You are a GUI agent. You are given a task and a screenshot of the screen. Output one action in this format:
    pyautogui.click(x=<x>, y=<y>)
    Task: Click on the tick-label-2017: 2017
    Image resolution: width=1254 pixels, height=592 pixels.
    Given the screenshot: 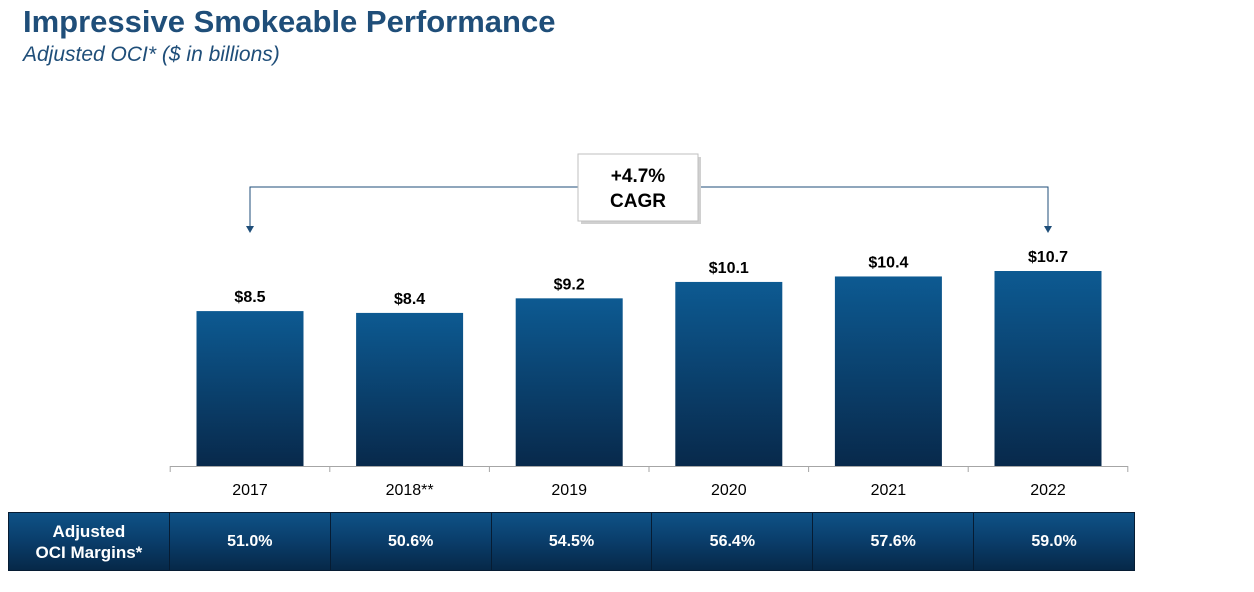 What is the action you would take?
    pyautogui.click(x=250, y=490)
    